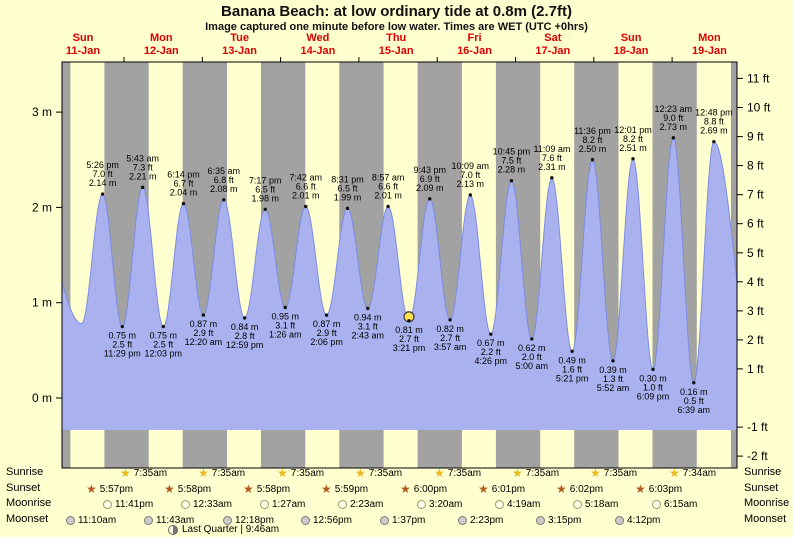 This screenshot has width=793, height=537. I want to click on tide-label-low-m: 0.94 m, so click(368, 317).